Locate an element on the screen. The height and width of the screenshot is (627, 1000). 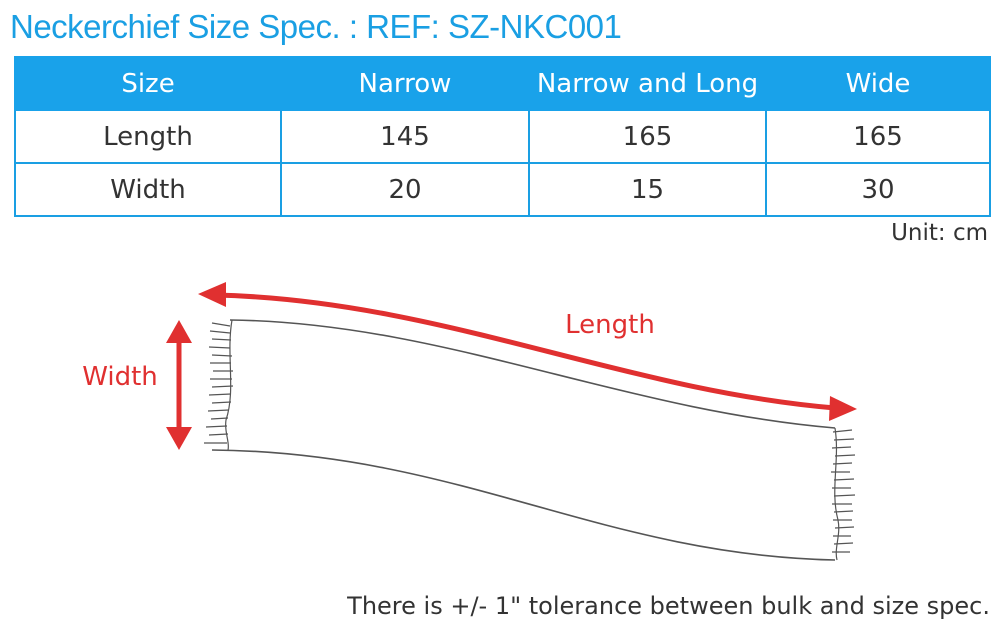
cell-length-narrow: 145 is located at coordinates (405, 136).